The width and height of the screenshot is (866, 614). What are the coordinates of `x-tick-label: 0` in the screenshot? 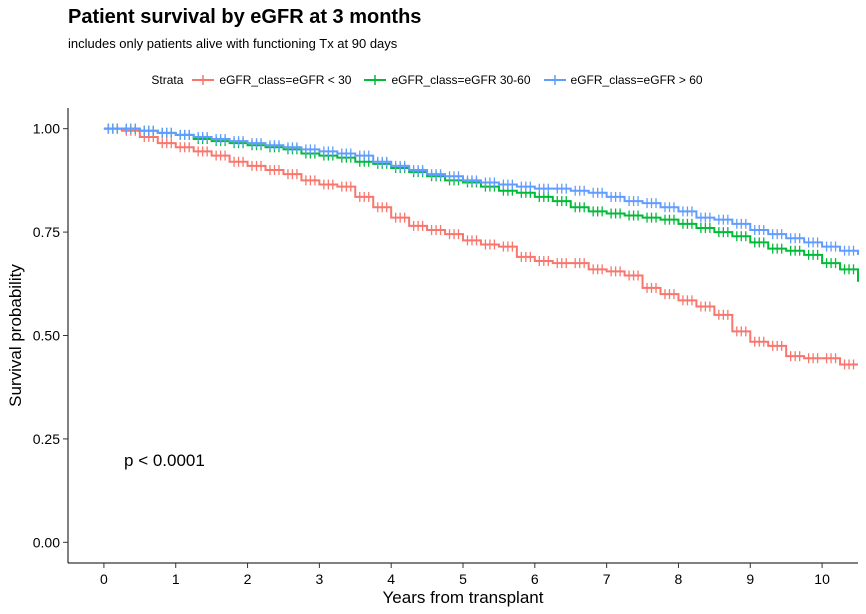 It's located at (104, 579).